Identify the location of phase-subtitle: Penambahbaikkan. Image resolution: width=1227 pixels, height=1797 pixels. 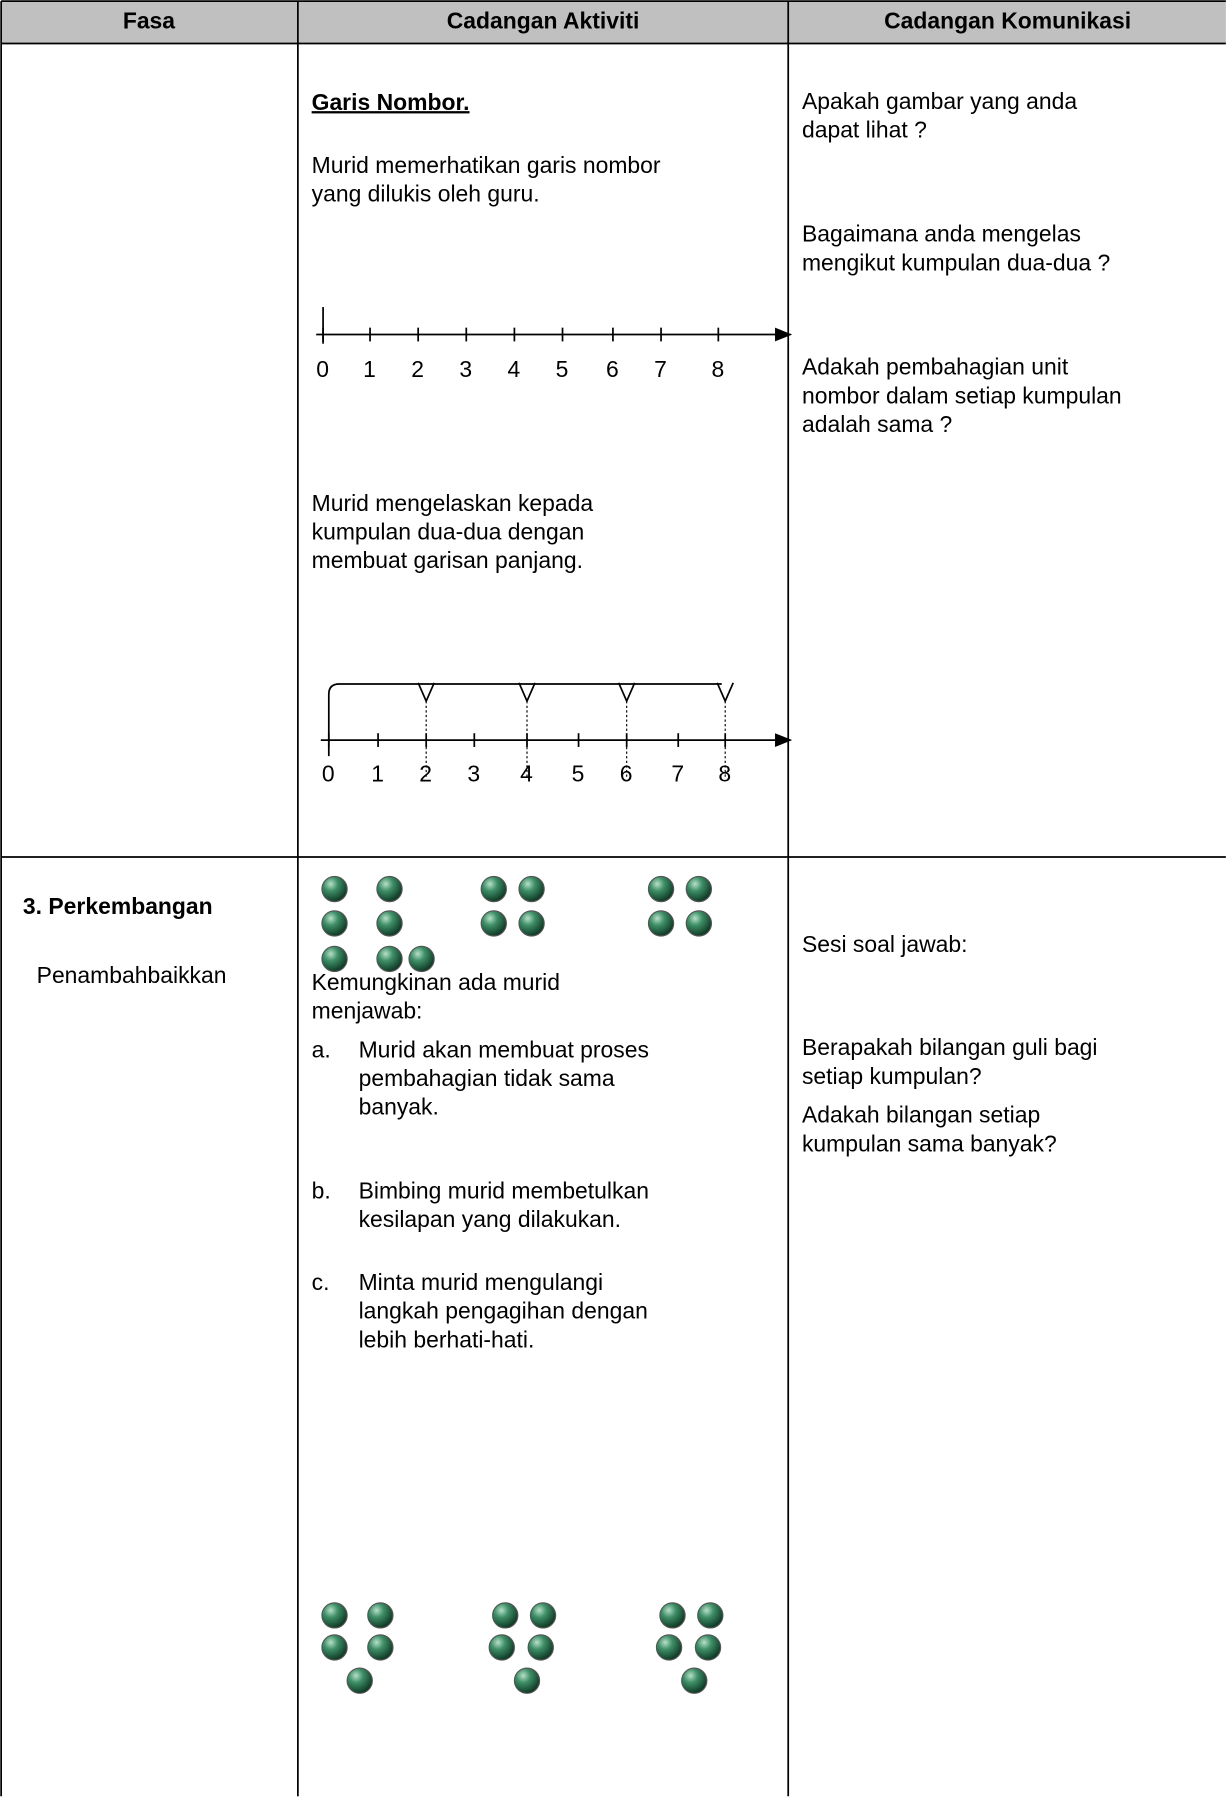
(131, 976).